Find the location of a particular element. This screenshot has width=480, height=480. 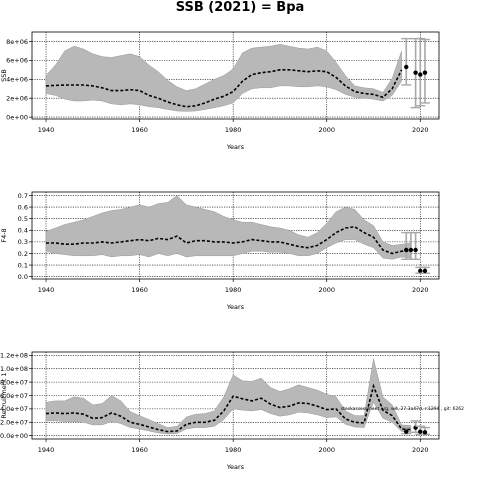

y-tick-label: 8e+06 is located at coordinates (17, 42).